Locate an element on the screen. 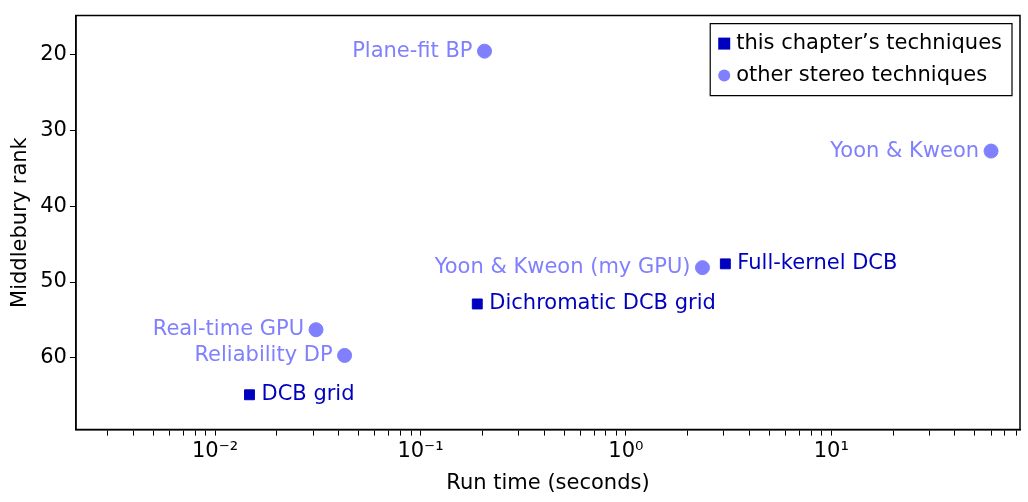  data-label: Yoon & Kweon is located at coordinates (904, 149).